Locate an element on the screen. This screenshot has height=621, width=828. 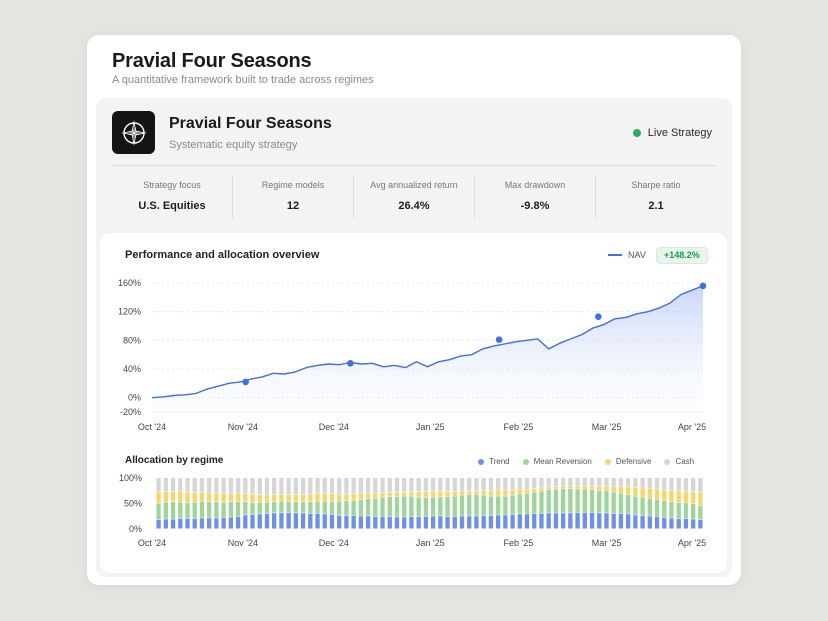
legend-defensive: Defensive is located at coordinates (628, 461).